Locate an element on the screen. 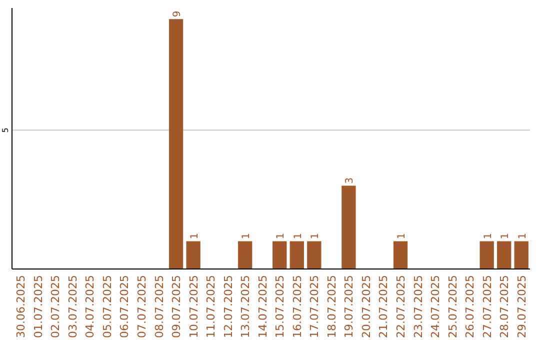 This screenshot has height=340, width=540. x-tick-label: 14.07.2025 is located at coordinates (263, 306).